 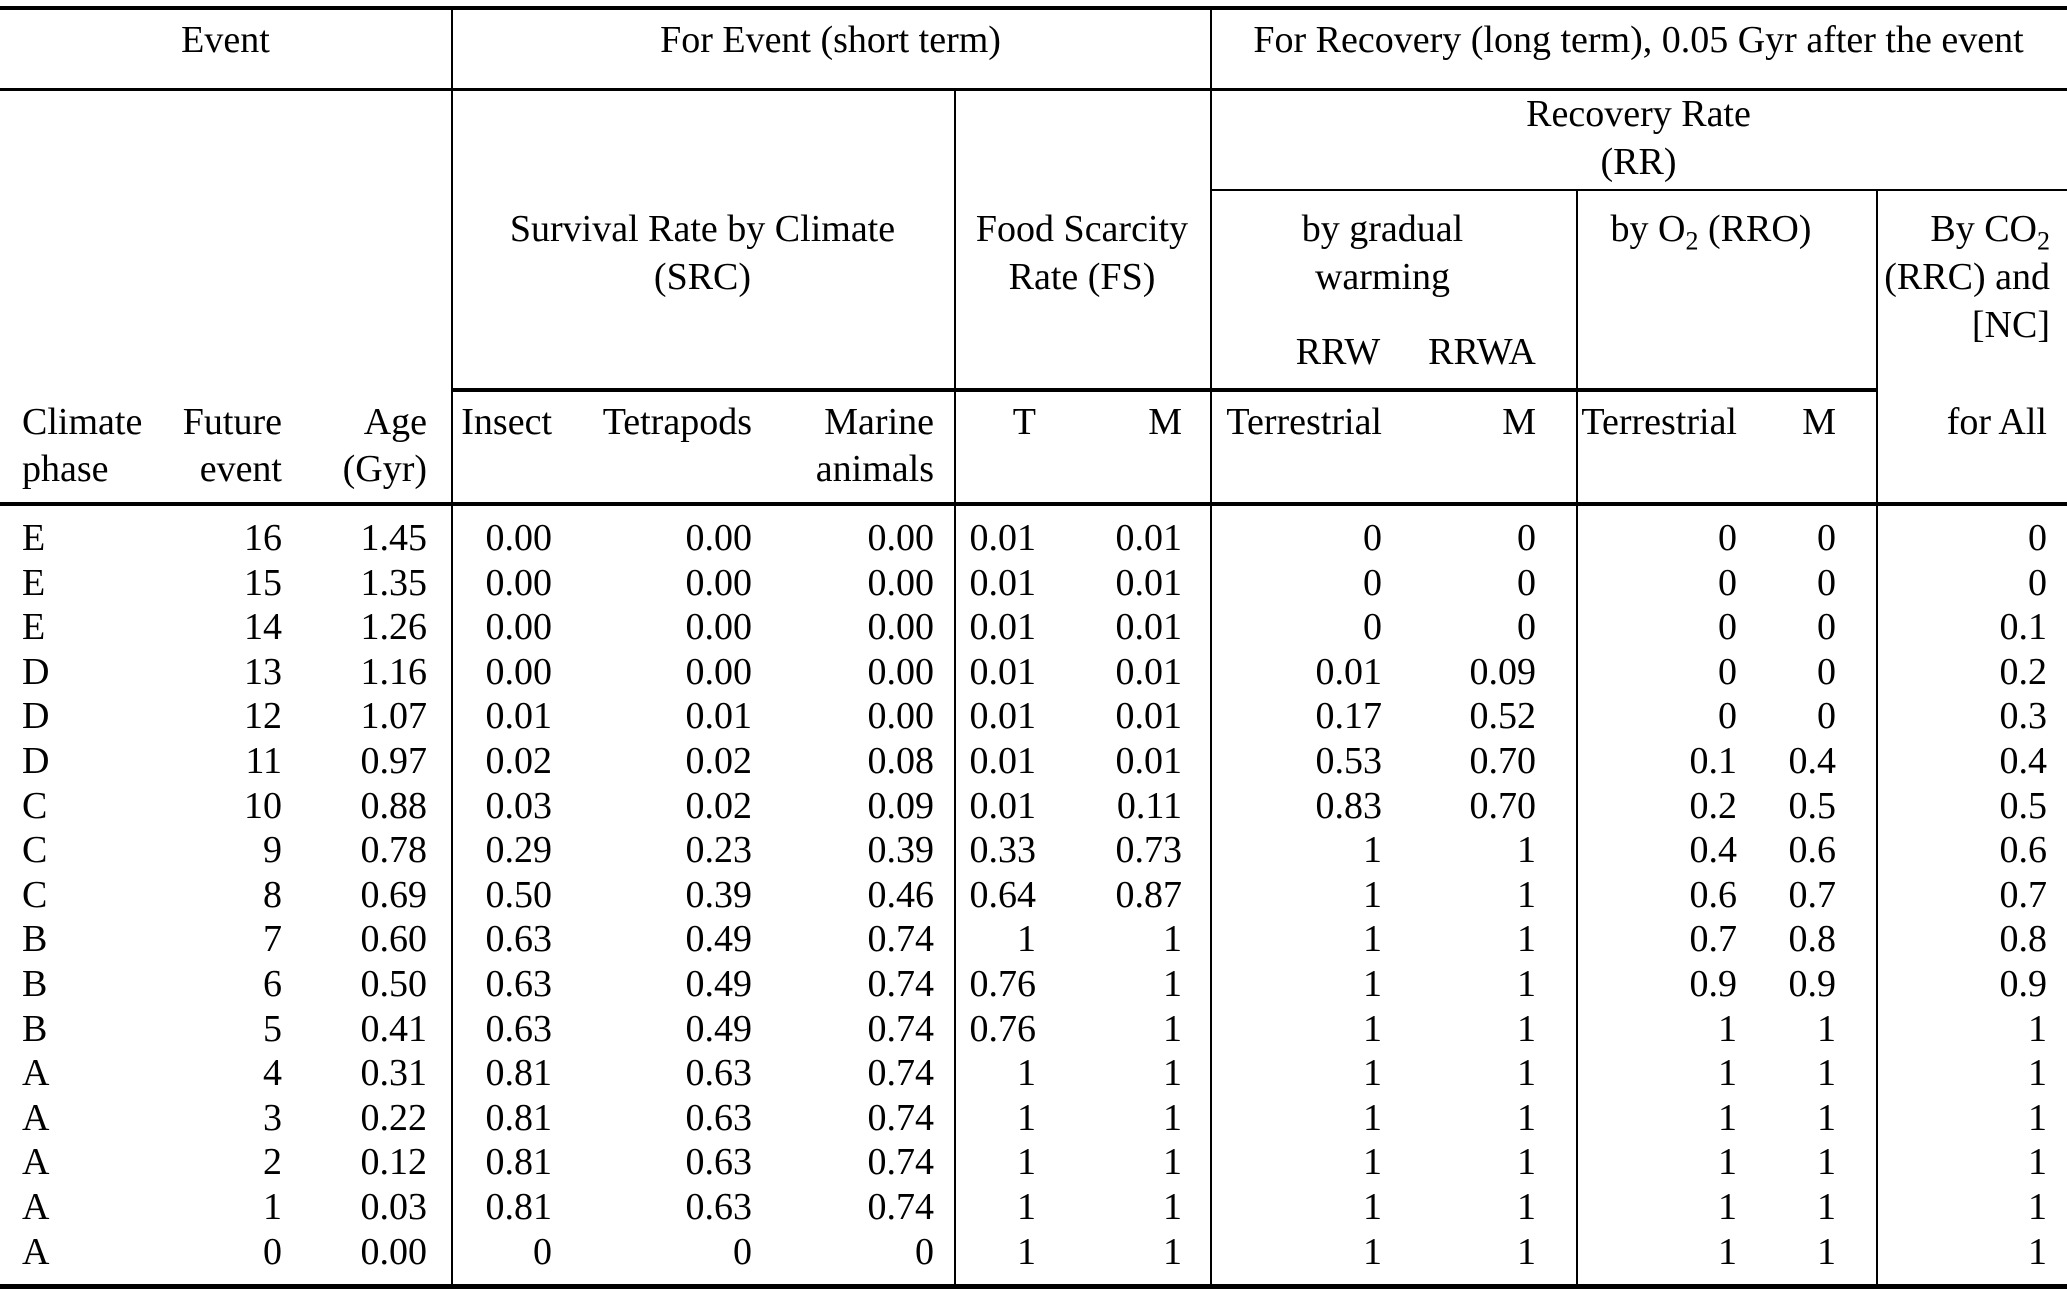 I want to click on cell-col9: 0.01, so click(x=1349, y=671).